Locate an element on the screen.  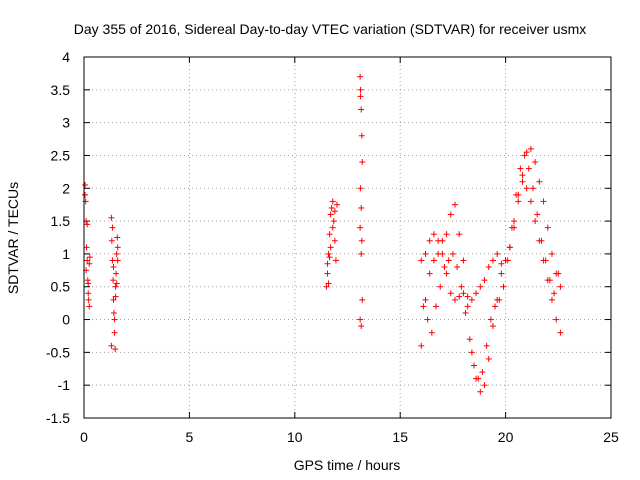
y-tick-label: 0.5 is located at coordinates (61, 287).